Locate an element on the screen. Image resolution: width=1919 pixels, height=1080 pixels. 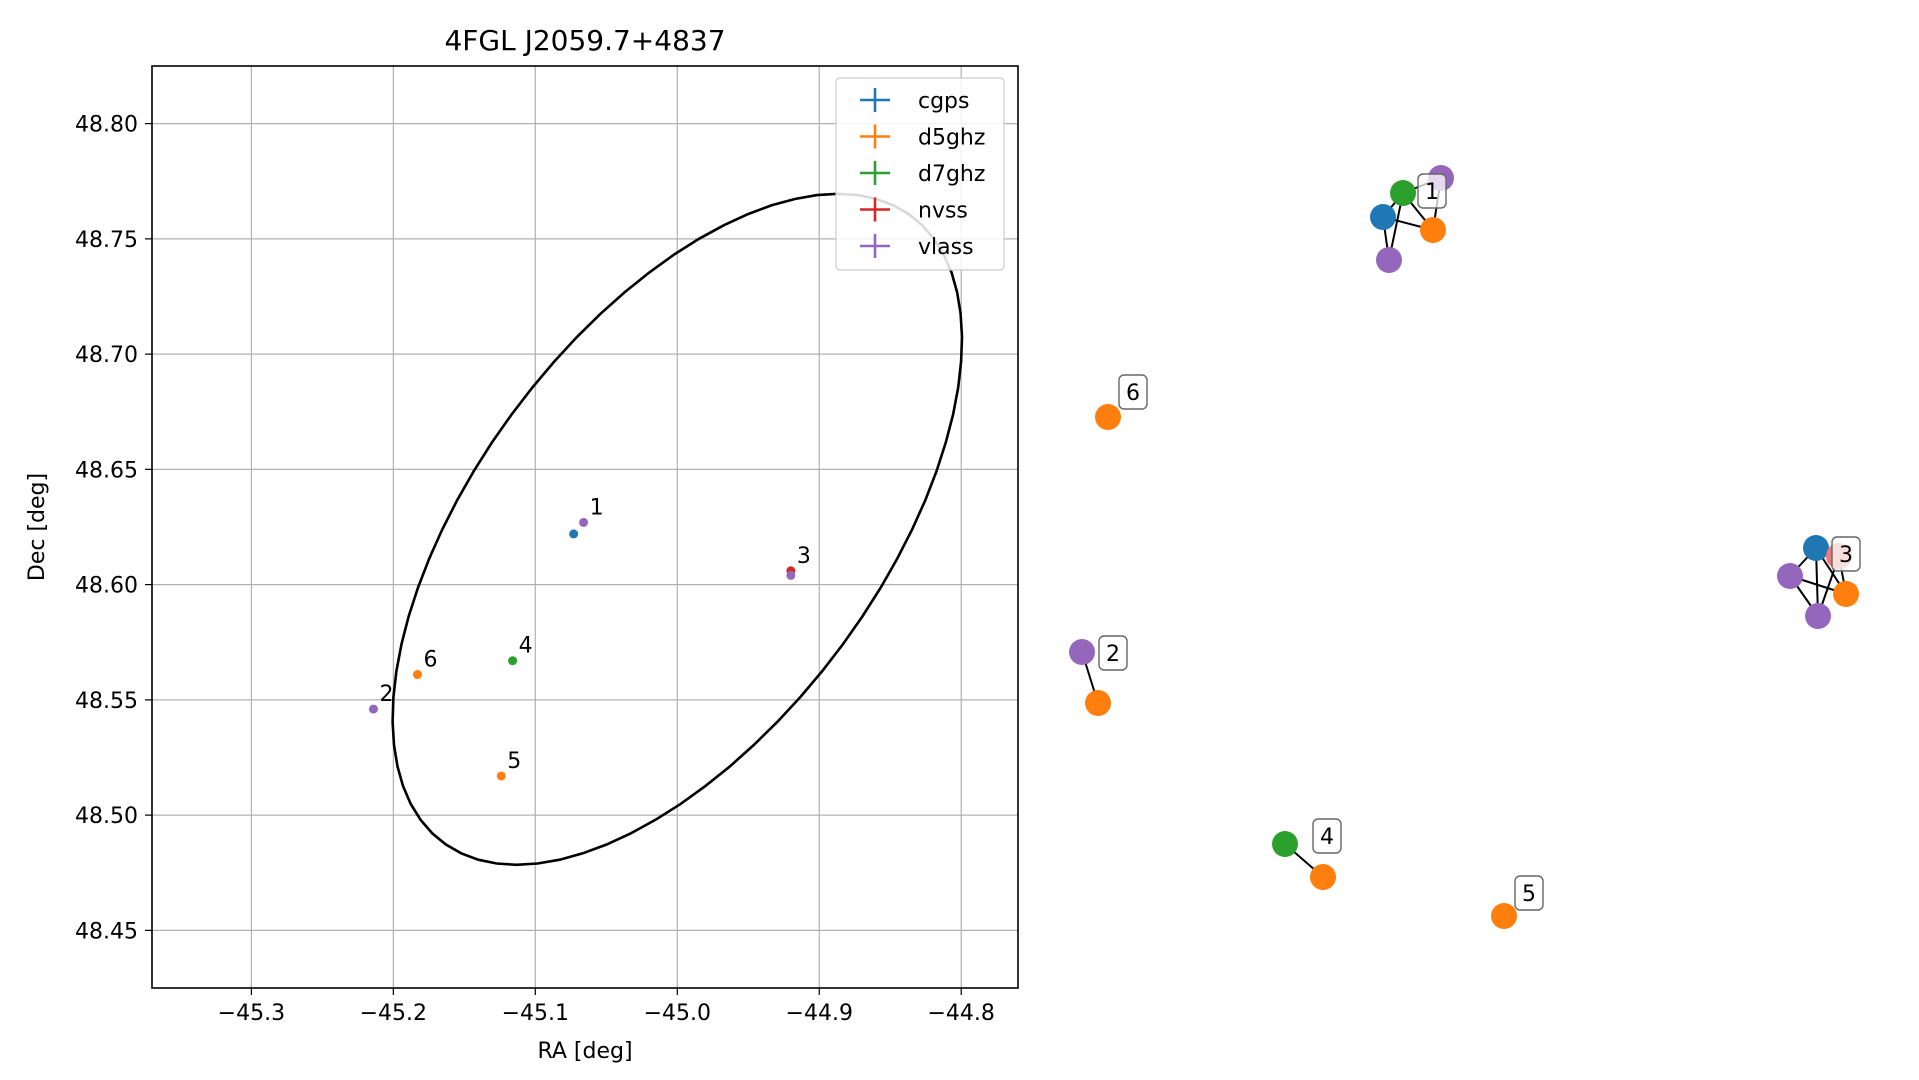
legend-entry-d5ghz: d5ghz is located at coordinates (951, 138).